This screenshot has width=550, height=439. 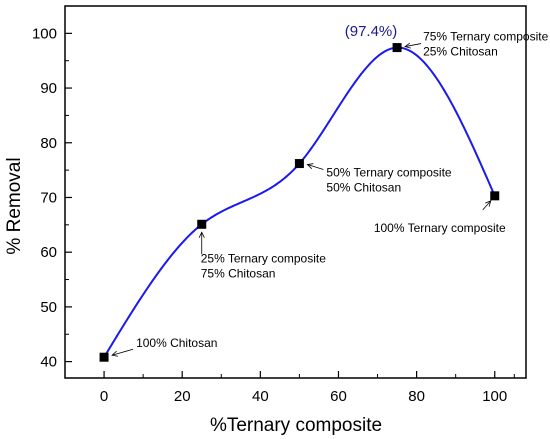 What do you see at coordinates (363, 188) in the screenshot?
I see `annotation-text: 50% Chitosan` at bounding box center [363, 188].